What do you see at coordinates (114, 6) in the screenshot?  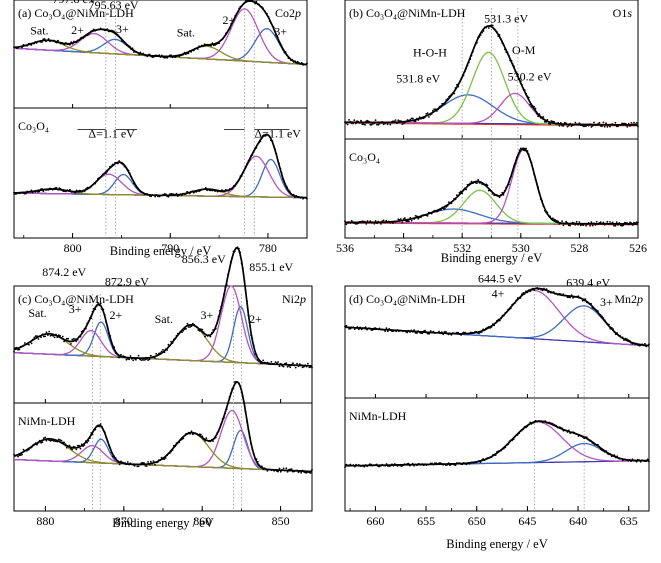 I see `peak-annotation: 795.63 eV` at bounding box center [114, 6].